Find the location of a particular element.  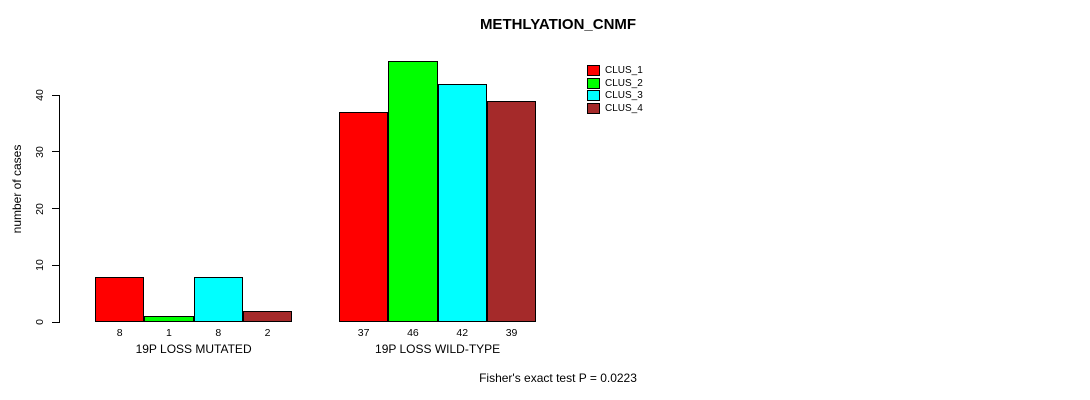

legend: CLUS_1 CLUS_2 CLUS_3 CLUS_4 is located at coordinates (615, 89).